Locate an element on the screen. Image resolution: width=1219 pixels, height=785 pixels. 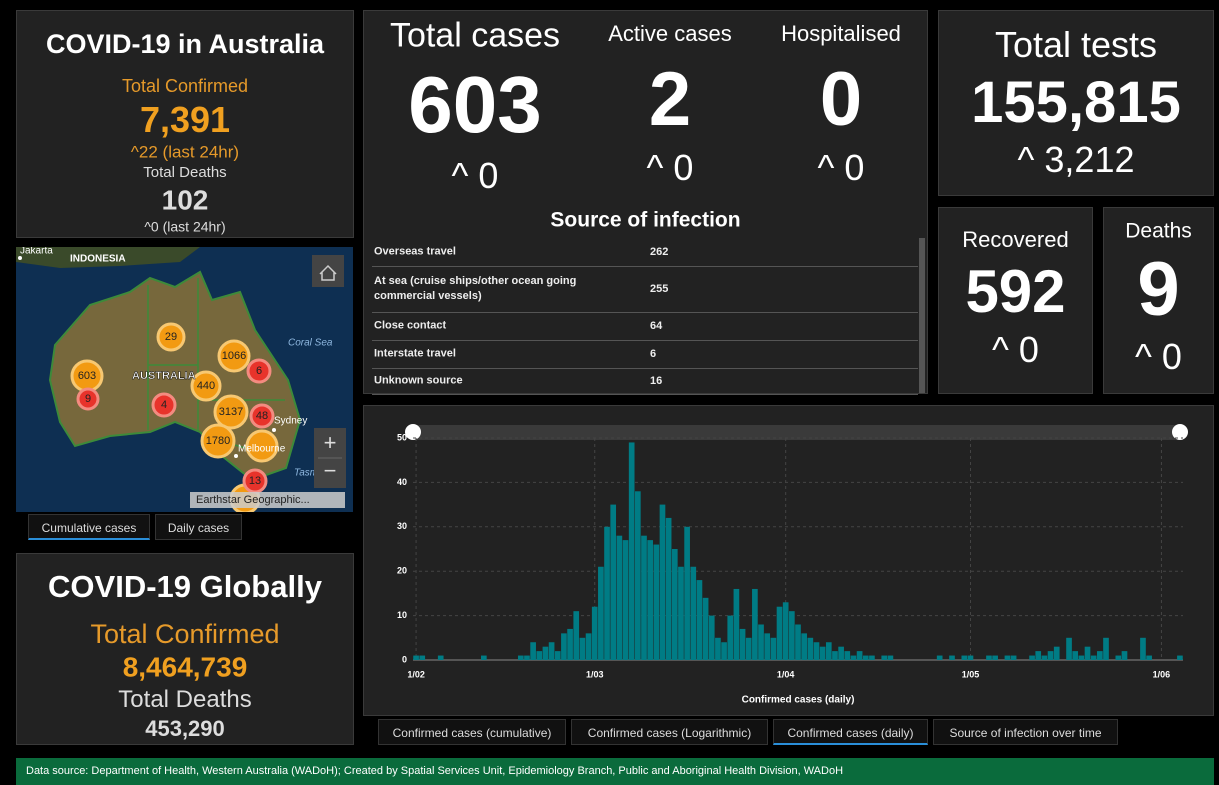
table-title: Source of infection is located at coordinates (645, 220).